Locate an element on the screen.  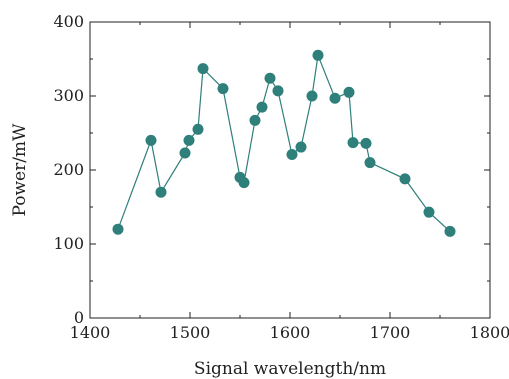
y-axis-title: Power/mW is located at coordinates (20, 170).